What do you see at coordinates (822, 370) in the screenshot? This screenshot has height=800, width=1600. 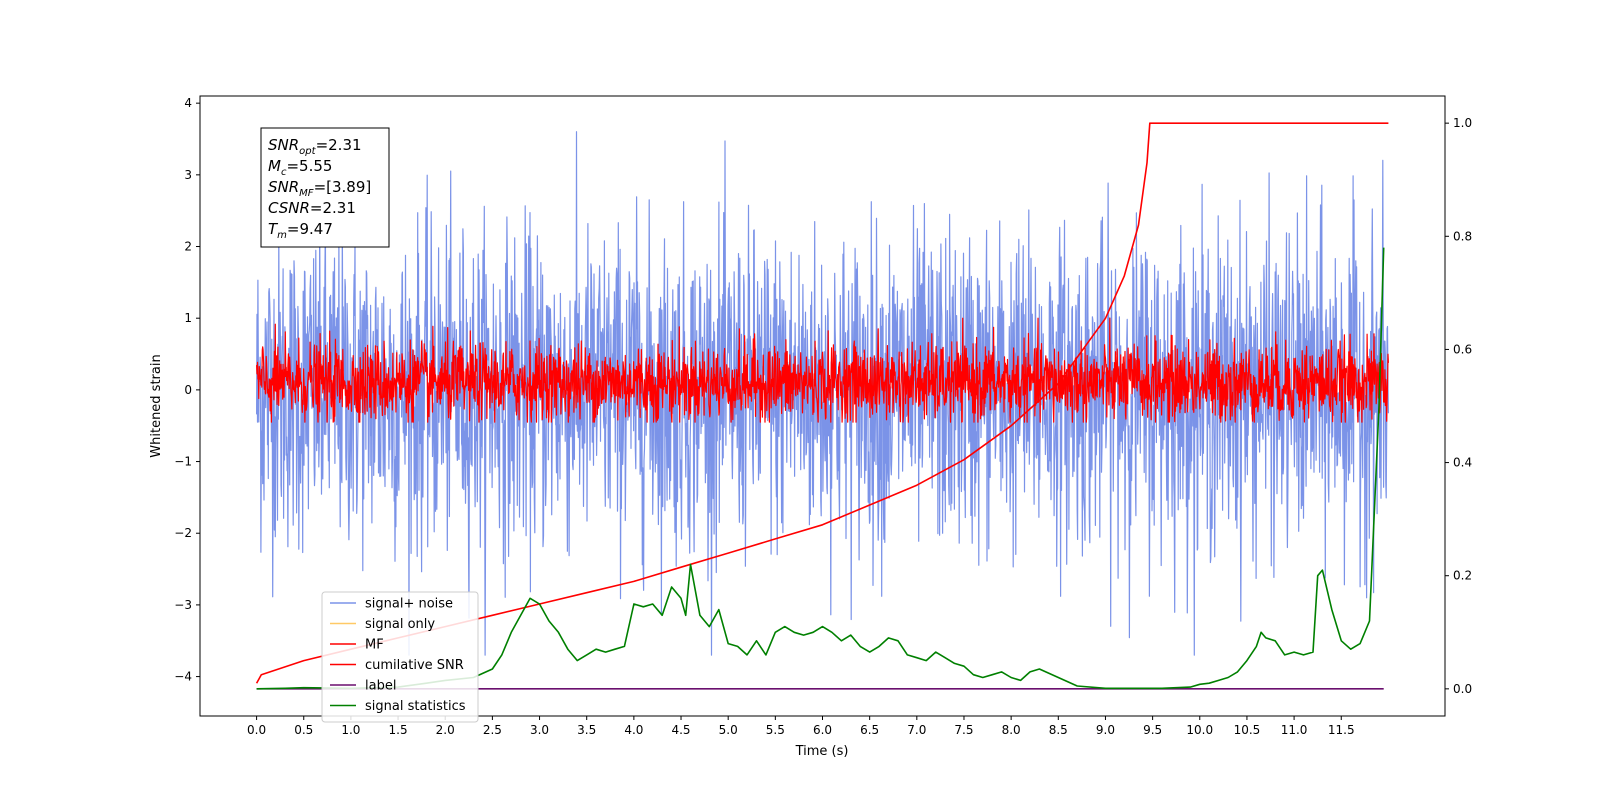 I see `series-mf` at bounding box center [822, 370].